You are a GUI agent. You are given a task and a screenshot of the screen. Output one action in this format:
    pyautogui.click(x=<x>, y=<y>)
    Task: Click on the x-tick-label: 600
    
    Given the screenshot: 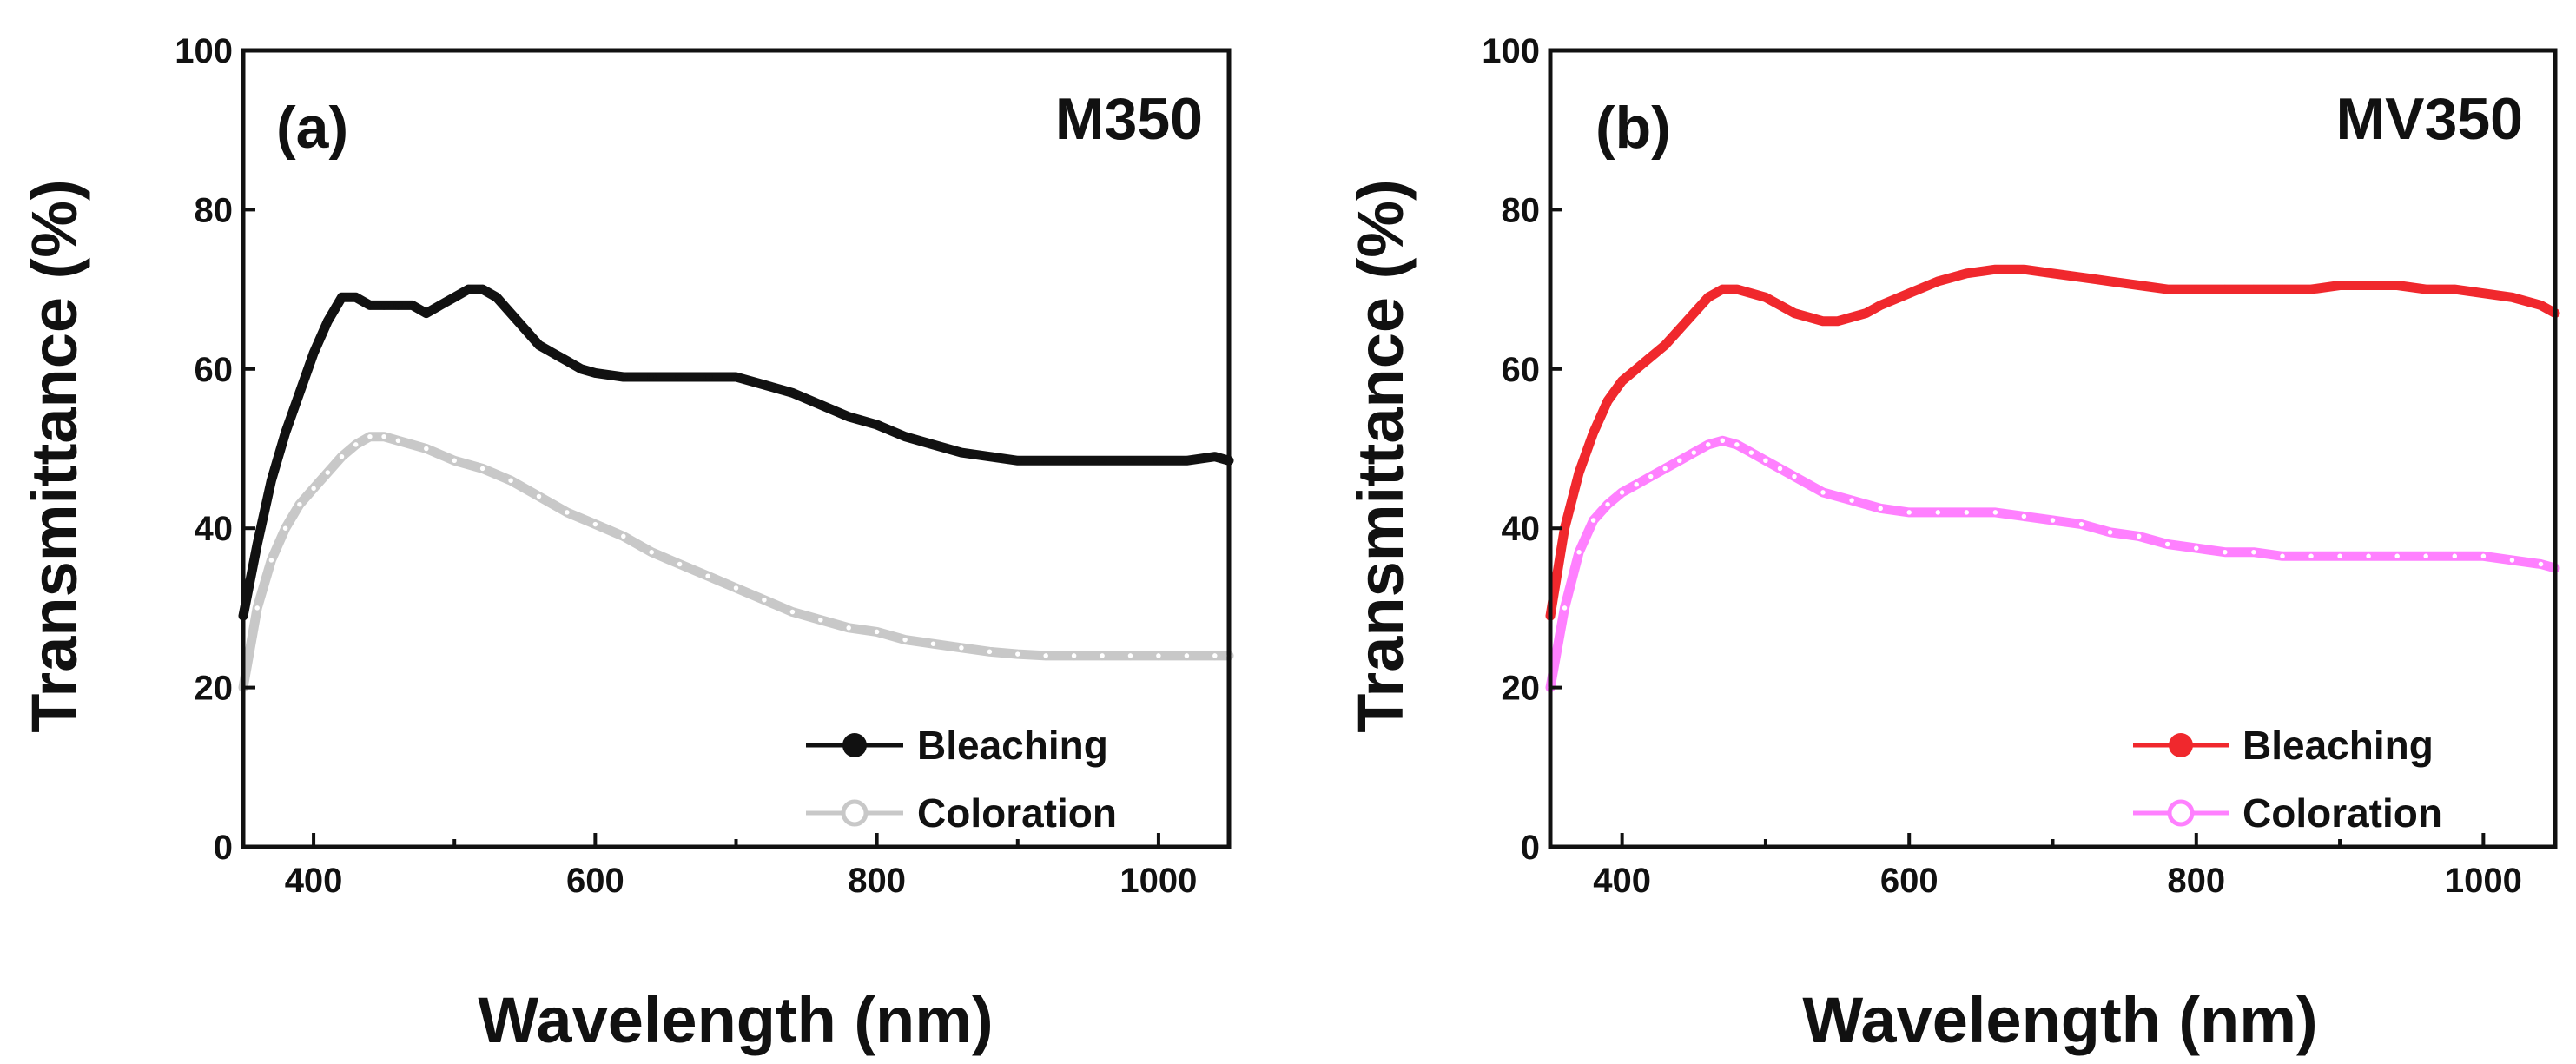 What is the action you would take?
    pyautogui.click(x=595, y=881)
    